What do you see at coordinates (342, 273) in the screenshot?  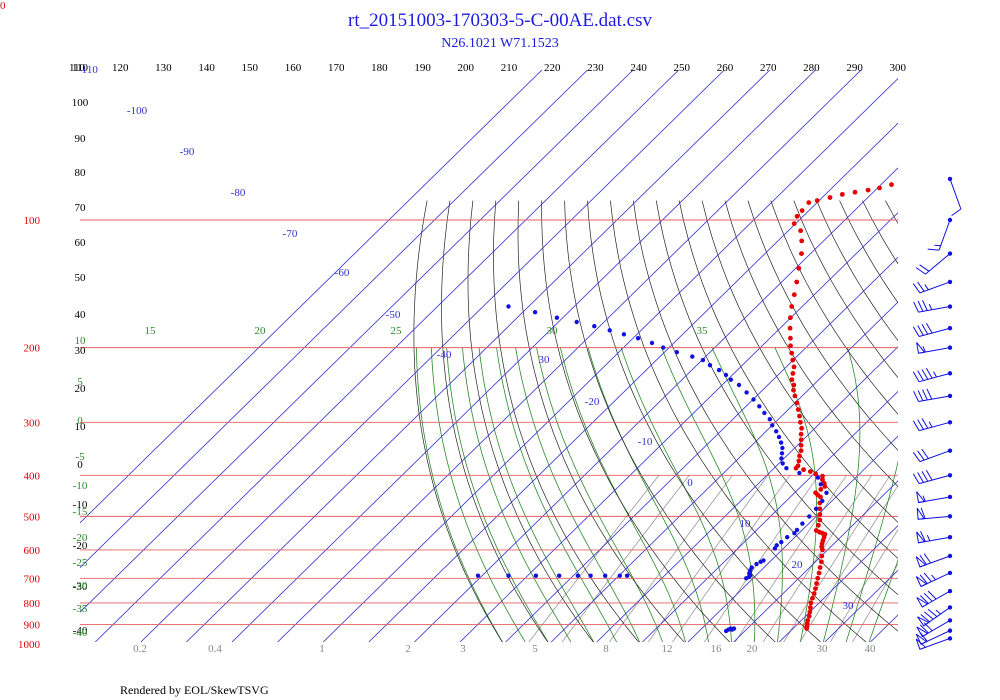 I see `isotherm-label: -60` at bounding box center [342, 273].